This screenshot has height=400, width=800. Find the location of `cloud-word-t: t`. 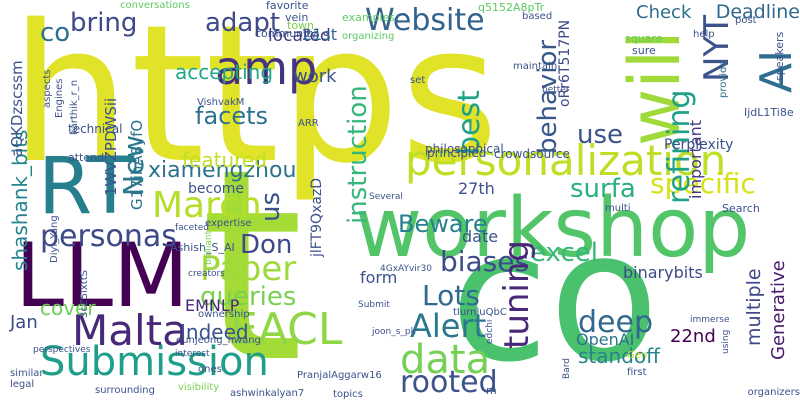

cloud-word-t: t is located at coordinates (252, 256).